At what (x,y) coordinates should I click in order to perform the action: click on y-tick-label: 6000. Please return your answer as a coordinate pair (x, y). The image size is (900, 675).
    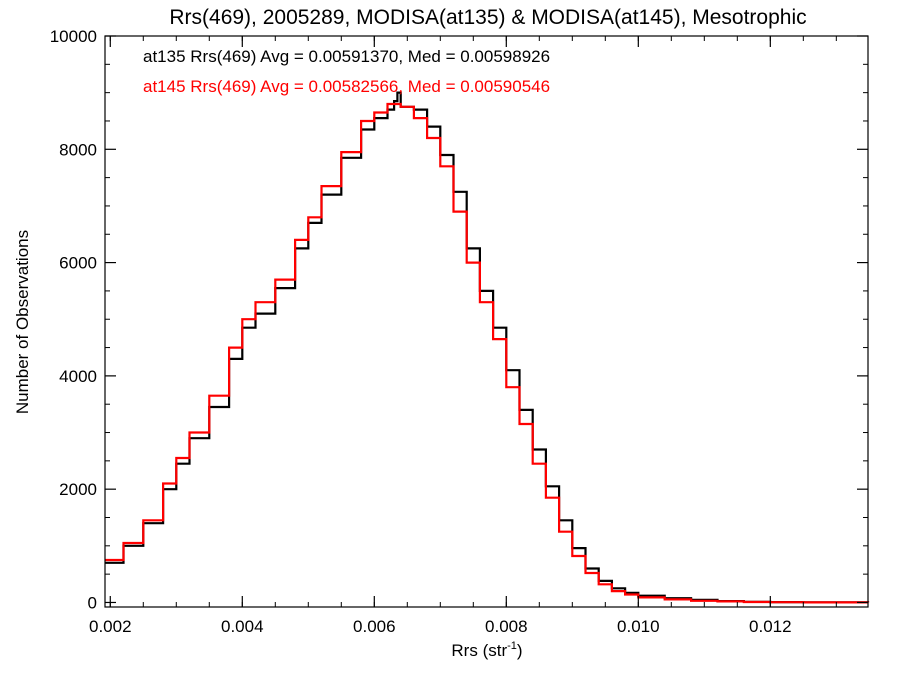
    Looking at the image, I should click on (78, 263).